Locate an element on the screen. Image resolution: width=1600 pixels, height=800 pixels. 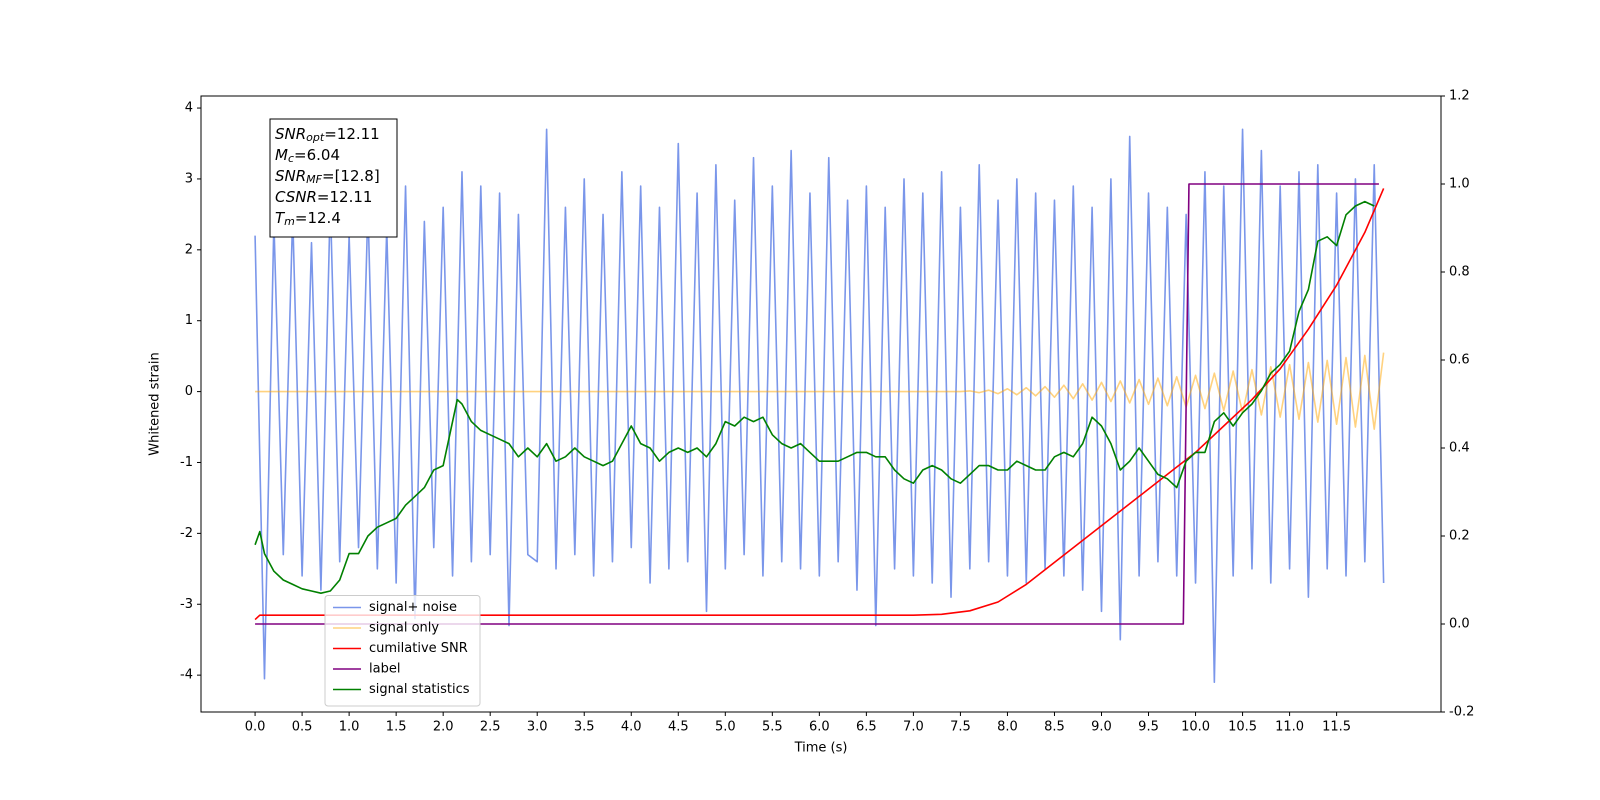
x-tick-label: 0.0 is located at coordinates (255, 727).